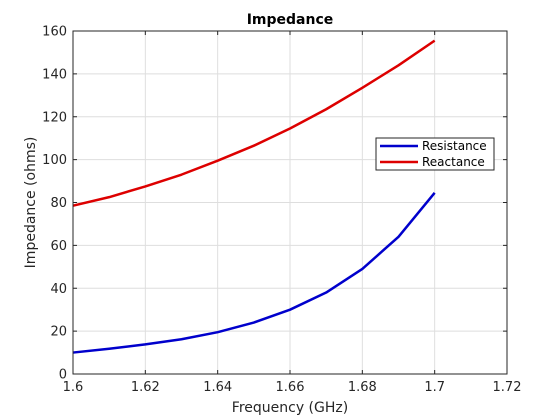  I want to click on x-tick-label: 1.62, so click(145, 387).